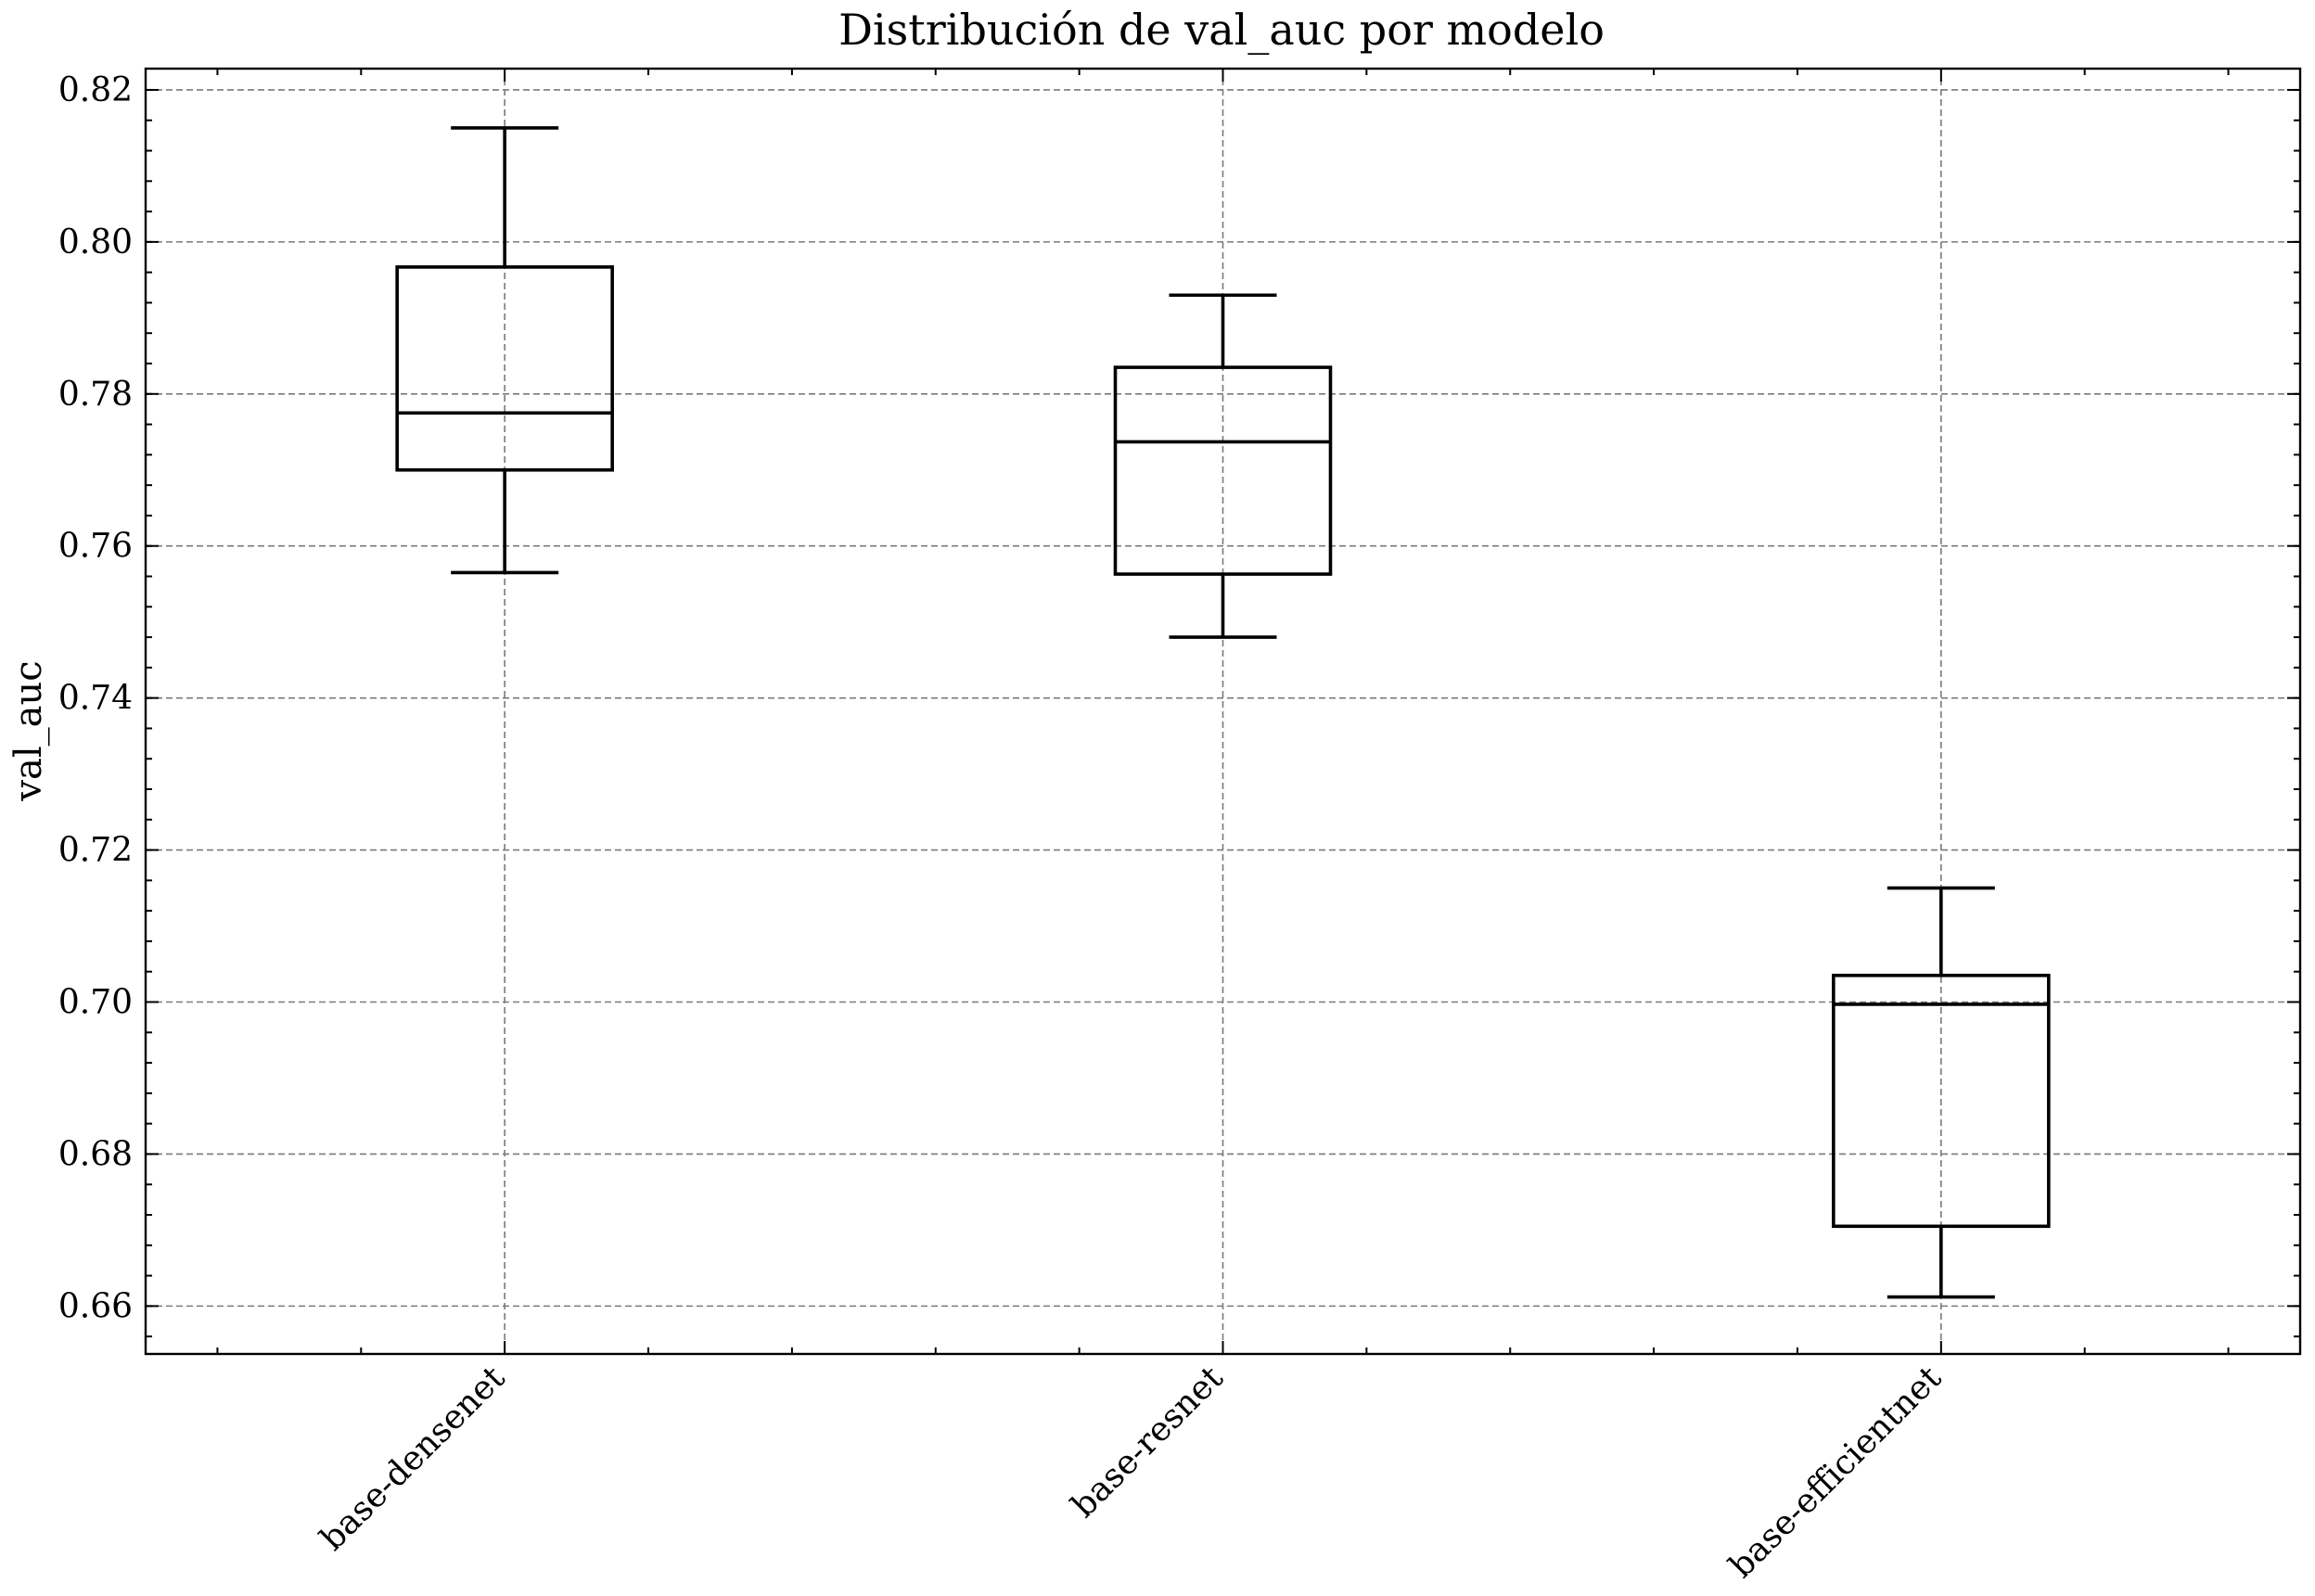  I want to click on y-tick-label: 0.66, so click(95, 1306).